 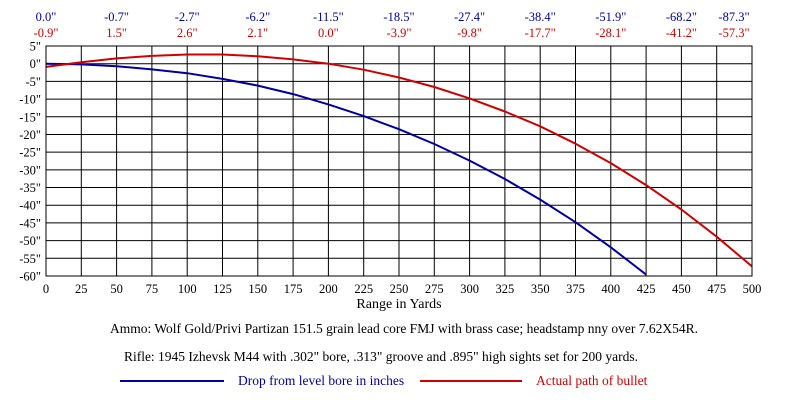 What do you see at coordinates (328, 17) in the screenshot?
I see `drop-label: -11.5"` at bounding box center [328, 17].